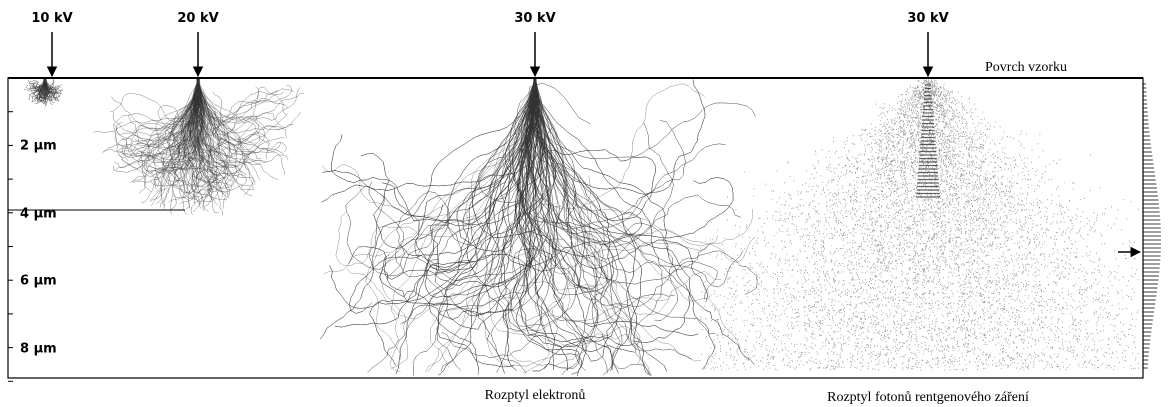  I want to click on depth-label: 4 μm, so click(38, 214).